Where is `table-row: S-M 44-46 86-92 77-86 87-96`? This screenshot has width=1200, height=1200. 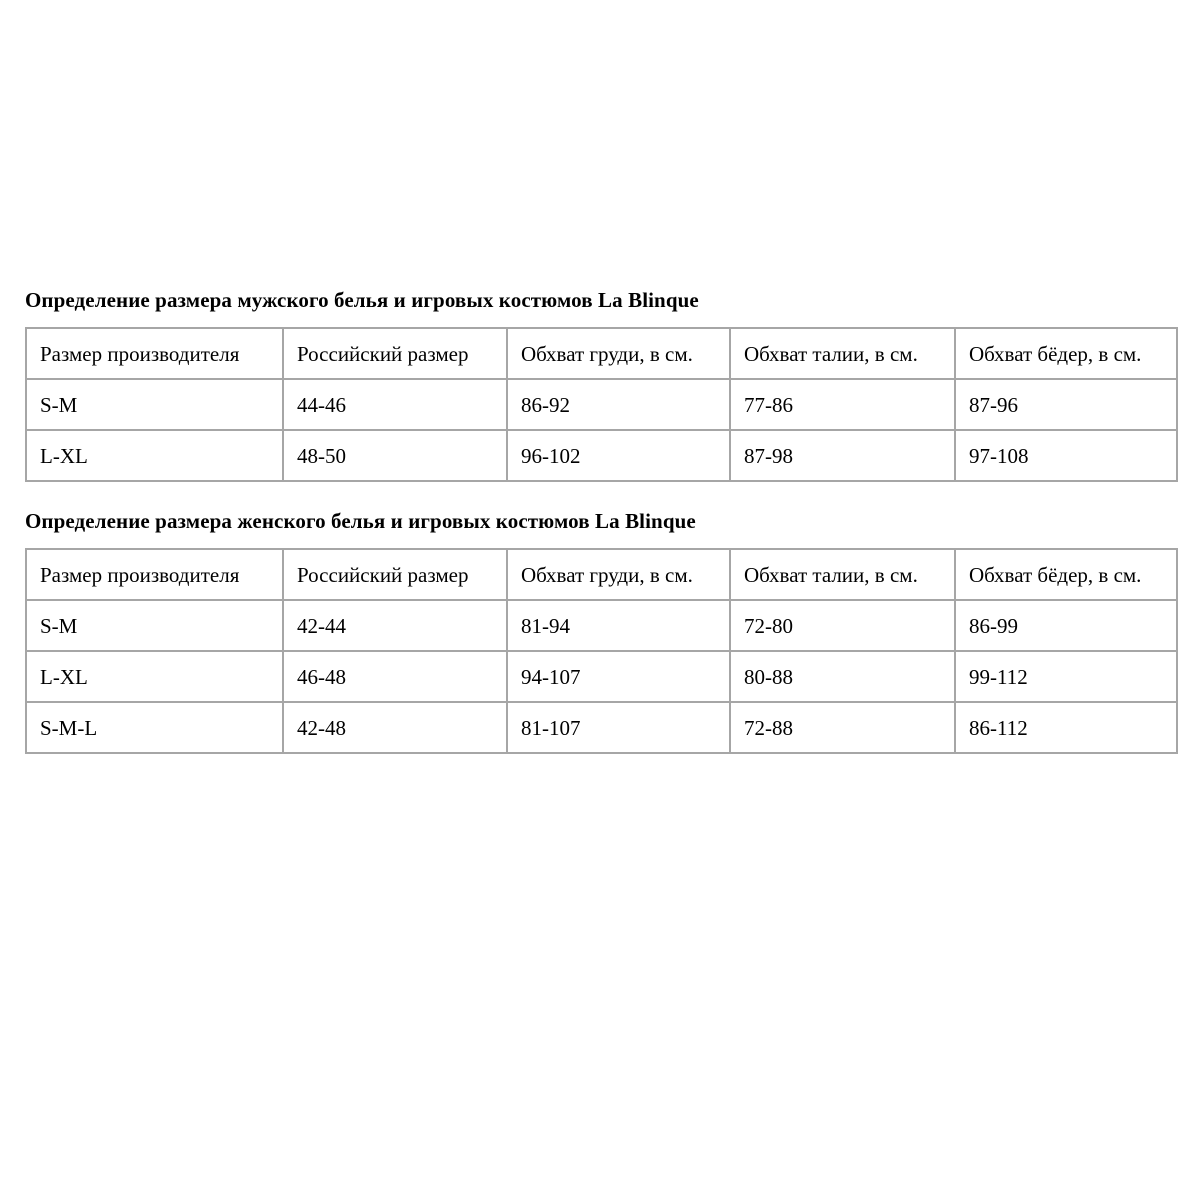 table-row: S-M 44-46 86-92 77-86 87-96 is located at coordinates (601, 405).